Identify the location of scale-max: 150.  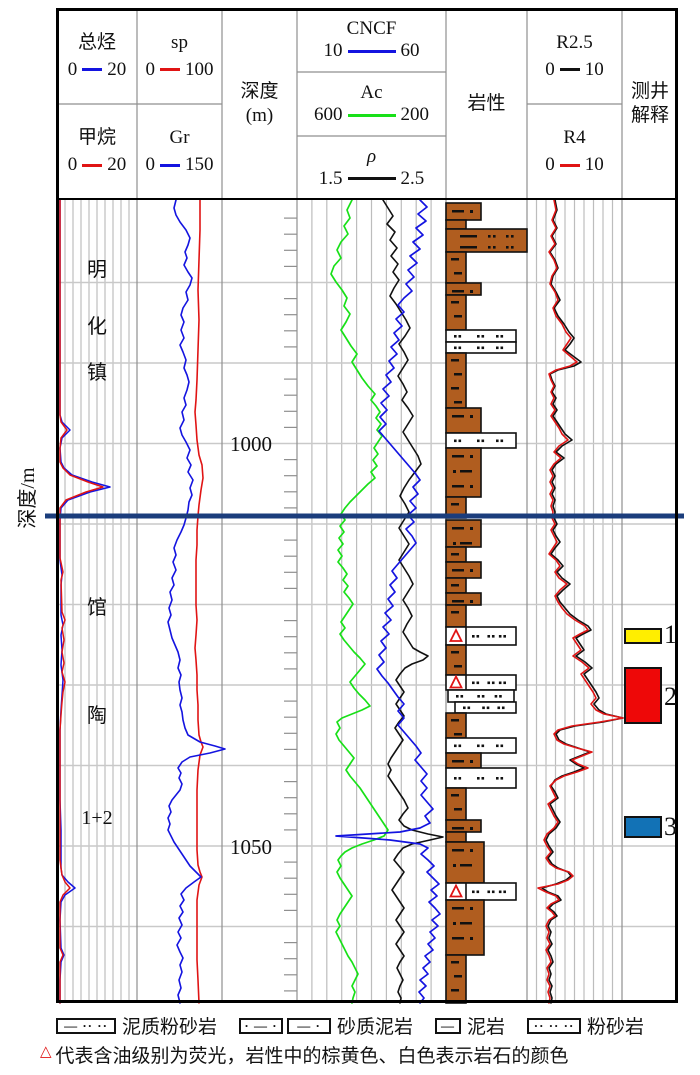
(199, 164).